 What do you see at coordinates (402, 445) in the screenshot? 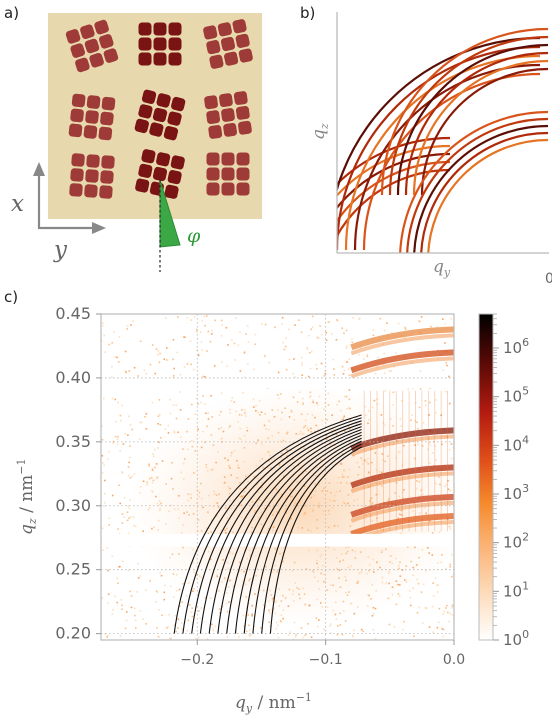
I see `bragg-rod-halo` at bounding box center [402, 445].